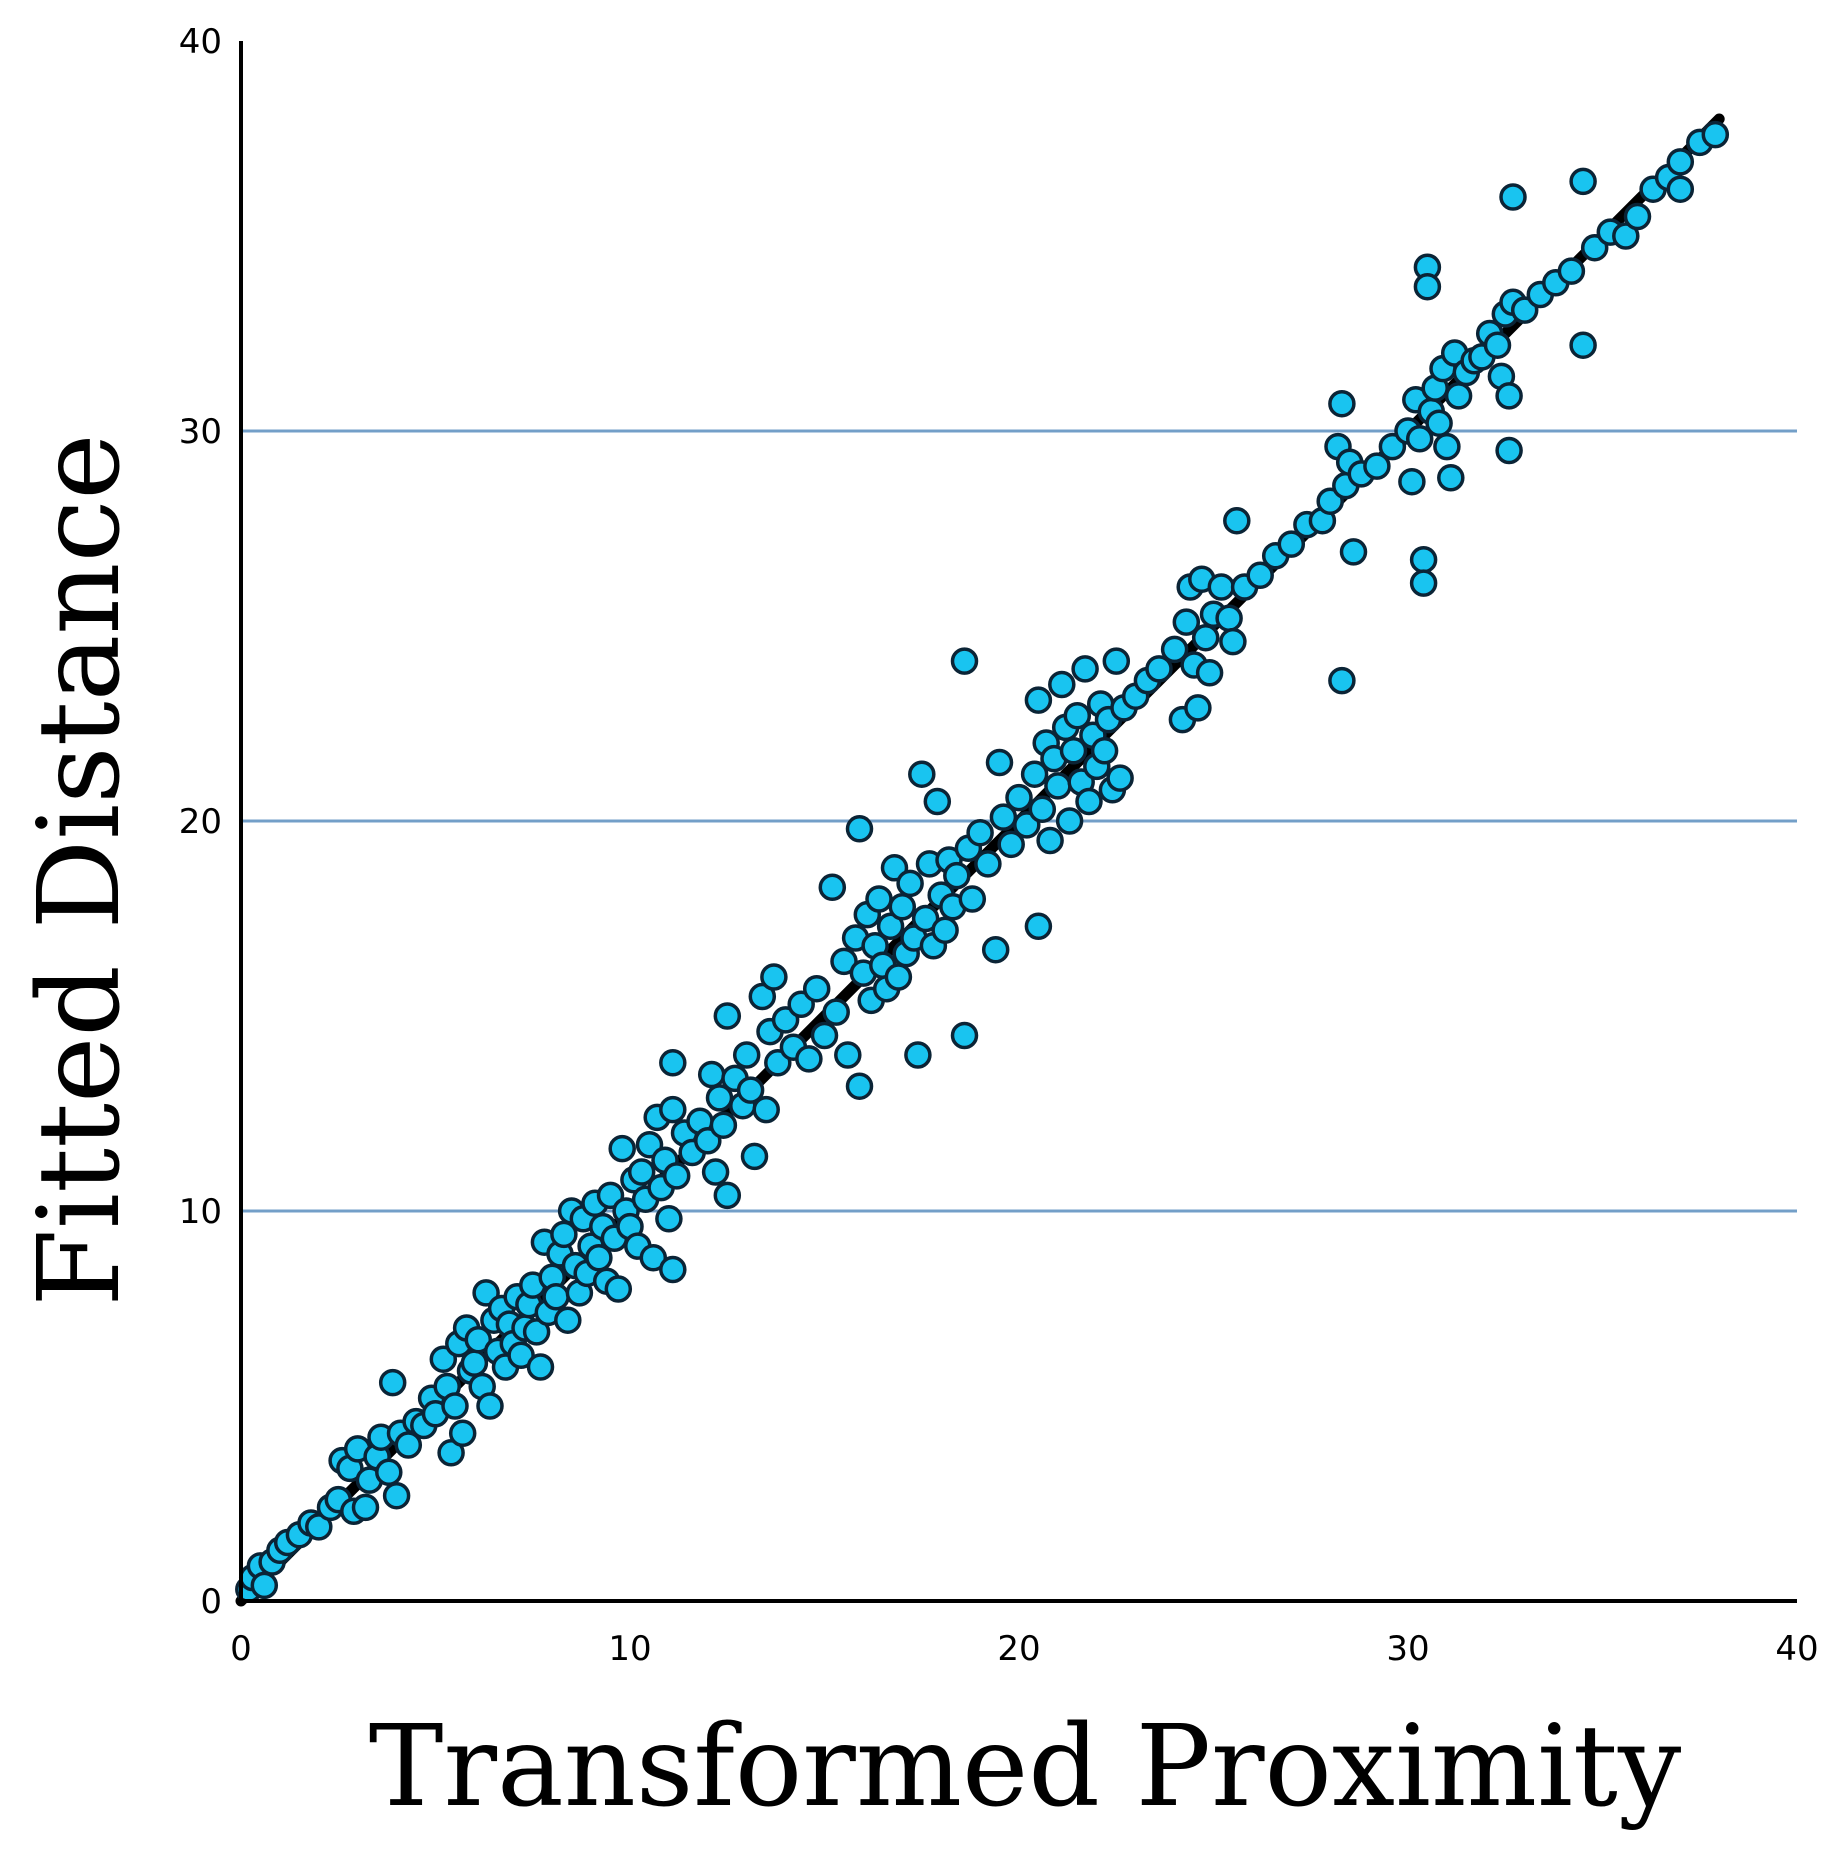 The height and width of the screenshot is (1868, 1842). Describe the element at coordinates (1018, 1649) in the screenshot. I see `x-tick-label: 20` at that location.